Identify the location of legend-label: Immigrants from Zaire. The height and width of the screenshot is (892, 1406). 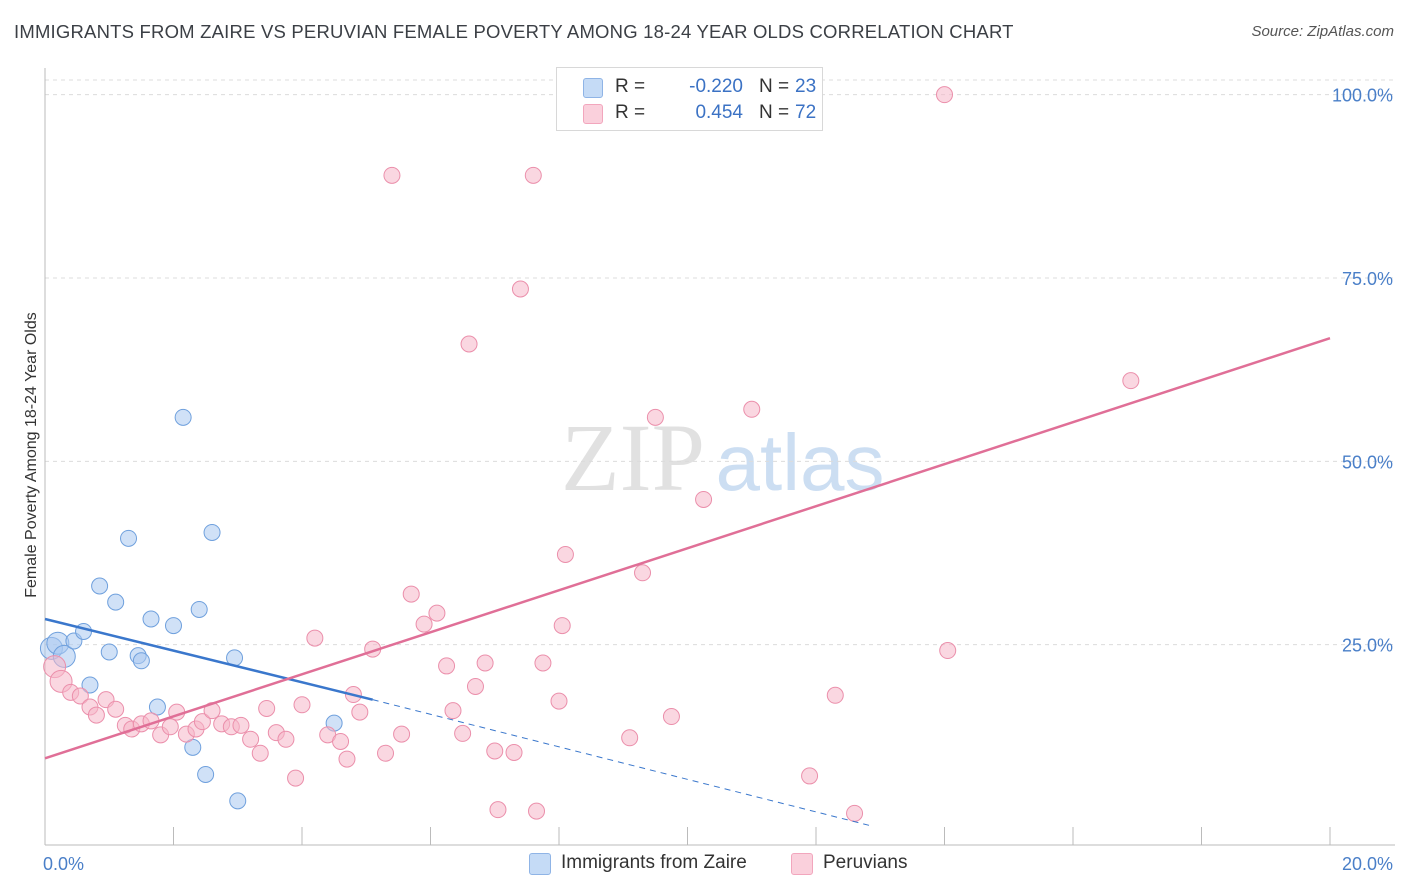
(654, 862).